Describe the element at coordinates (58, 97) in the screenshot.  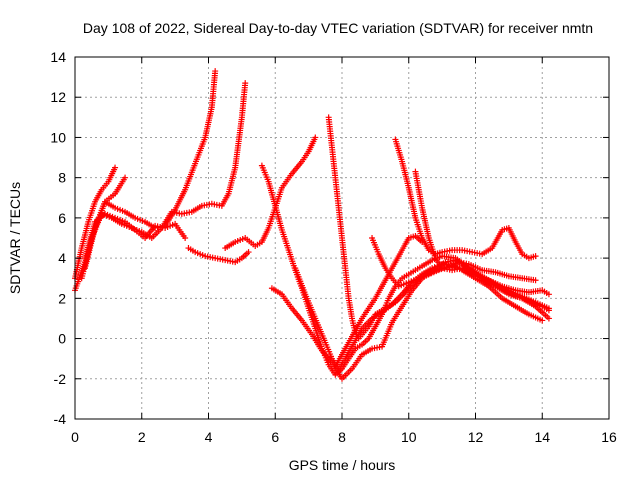
I see `y-tick-label: 12` at that location.